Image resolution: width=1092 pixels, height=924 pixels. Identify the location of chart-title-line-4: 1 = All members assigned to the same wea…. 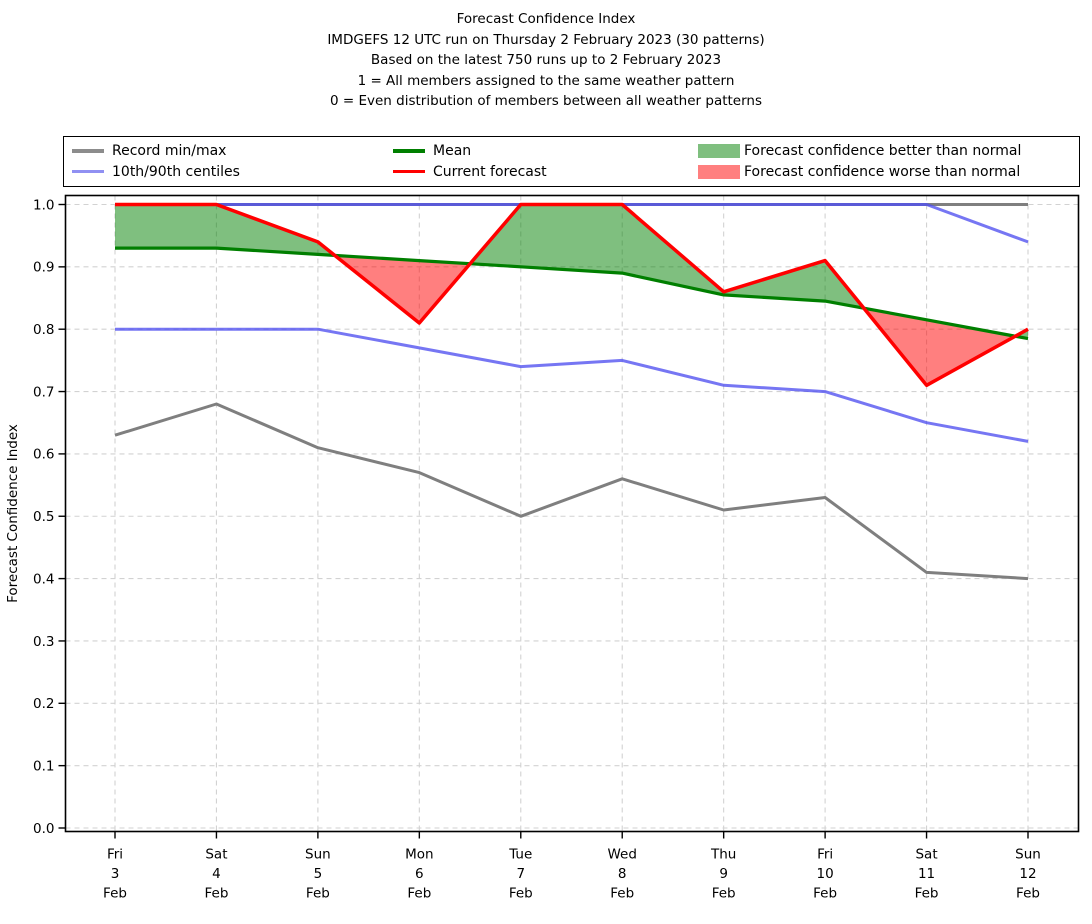
(546, 80).